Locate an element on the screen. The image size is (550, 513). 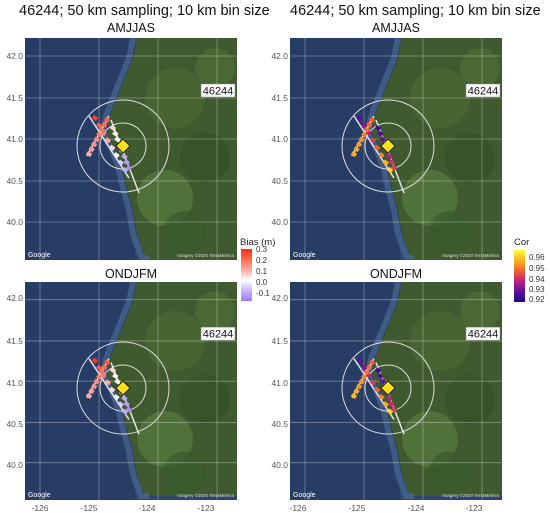
station-label-box is located at coordinates (483, 333).